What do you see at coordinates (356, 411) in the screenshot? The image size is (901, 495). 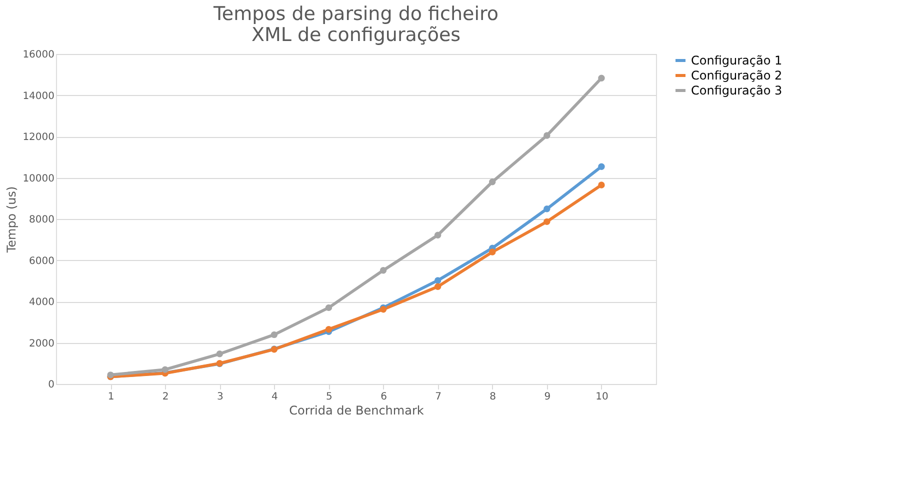 I see `x-axis-title: Corrida de Benchmark` at bounding box center [356, 411].